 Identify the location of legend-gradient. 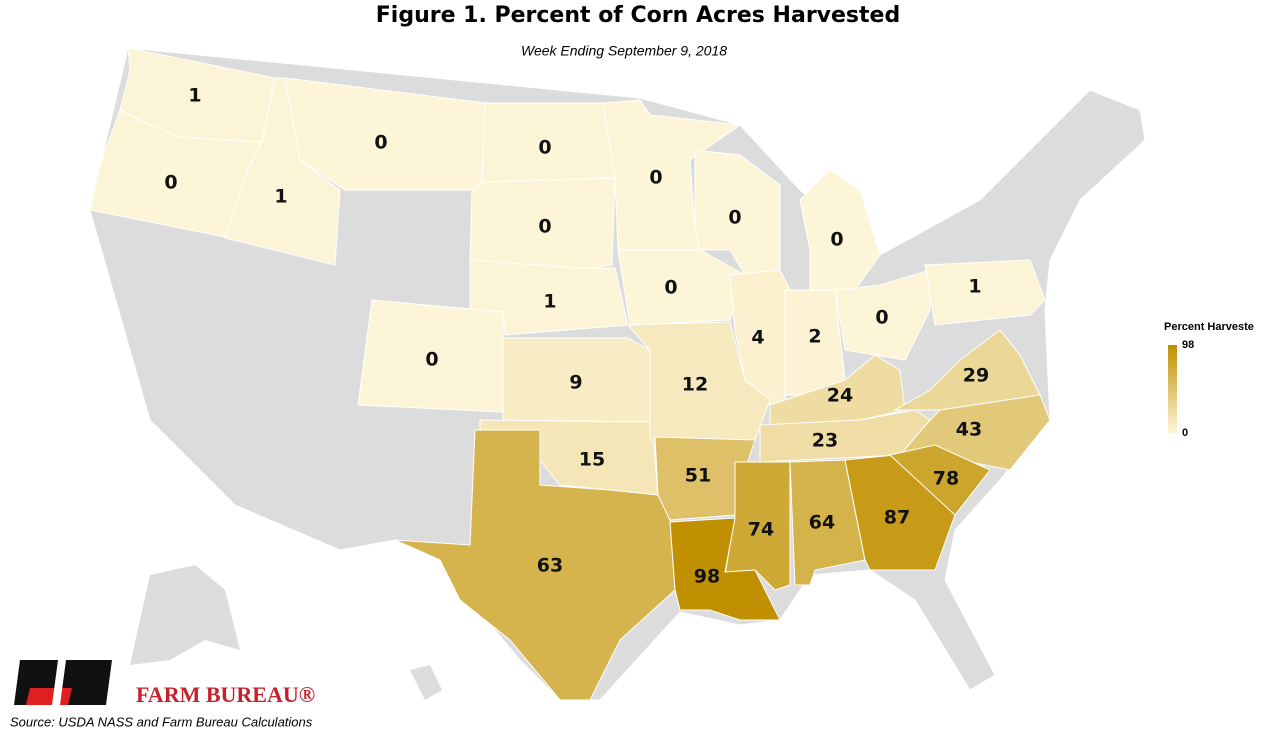
(1172, 389).